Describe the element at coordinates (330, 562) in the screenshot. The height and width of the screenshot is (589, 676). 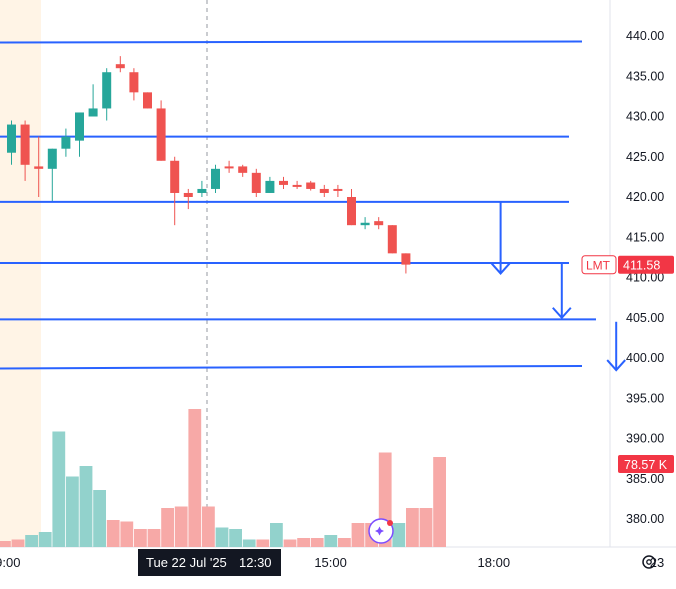
I see `time-tick-label: 15:00` at that location.